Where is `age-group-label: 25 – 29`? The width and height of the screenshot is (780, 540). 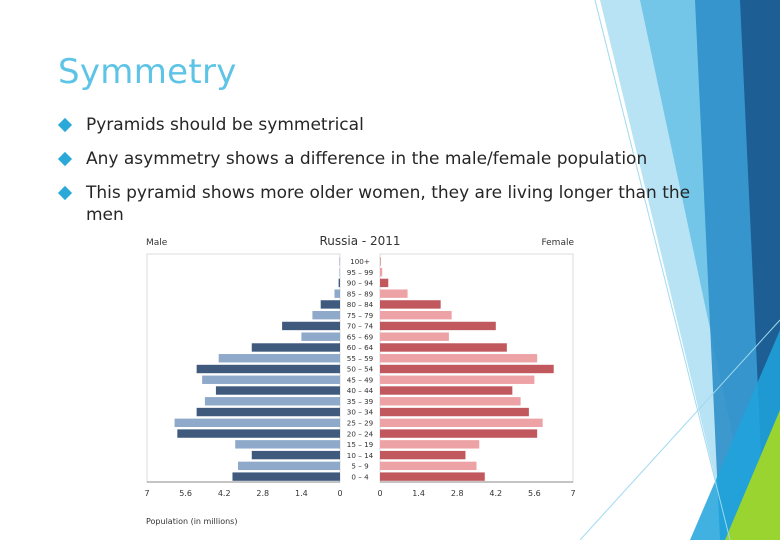 age-group-label: 25 – 29 is located at coordinates (360, 423).